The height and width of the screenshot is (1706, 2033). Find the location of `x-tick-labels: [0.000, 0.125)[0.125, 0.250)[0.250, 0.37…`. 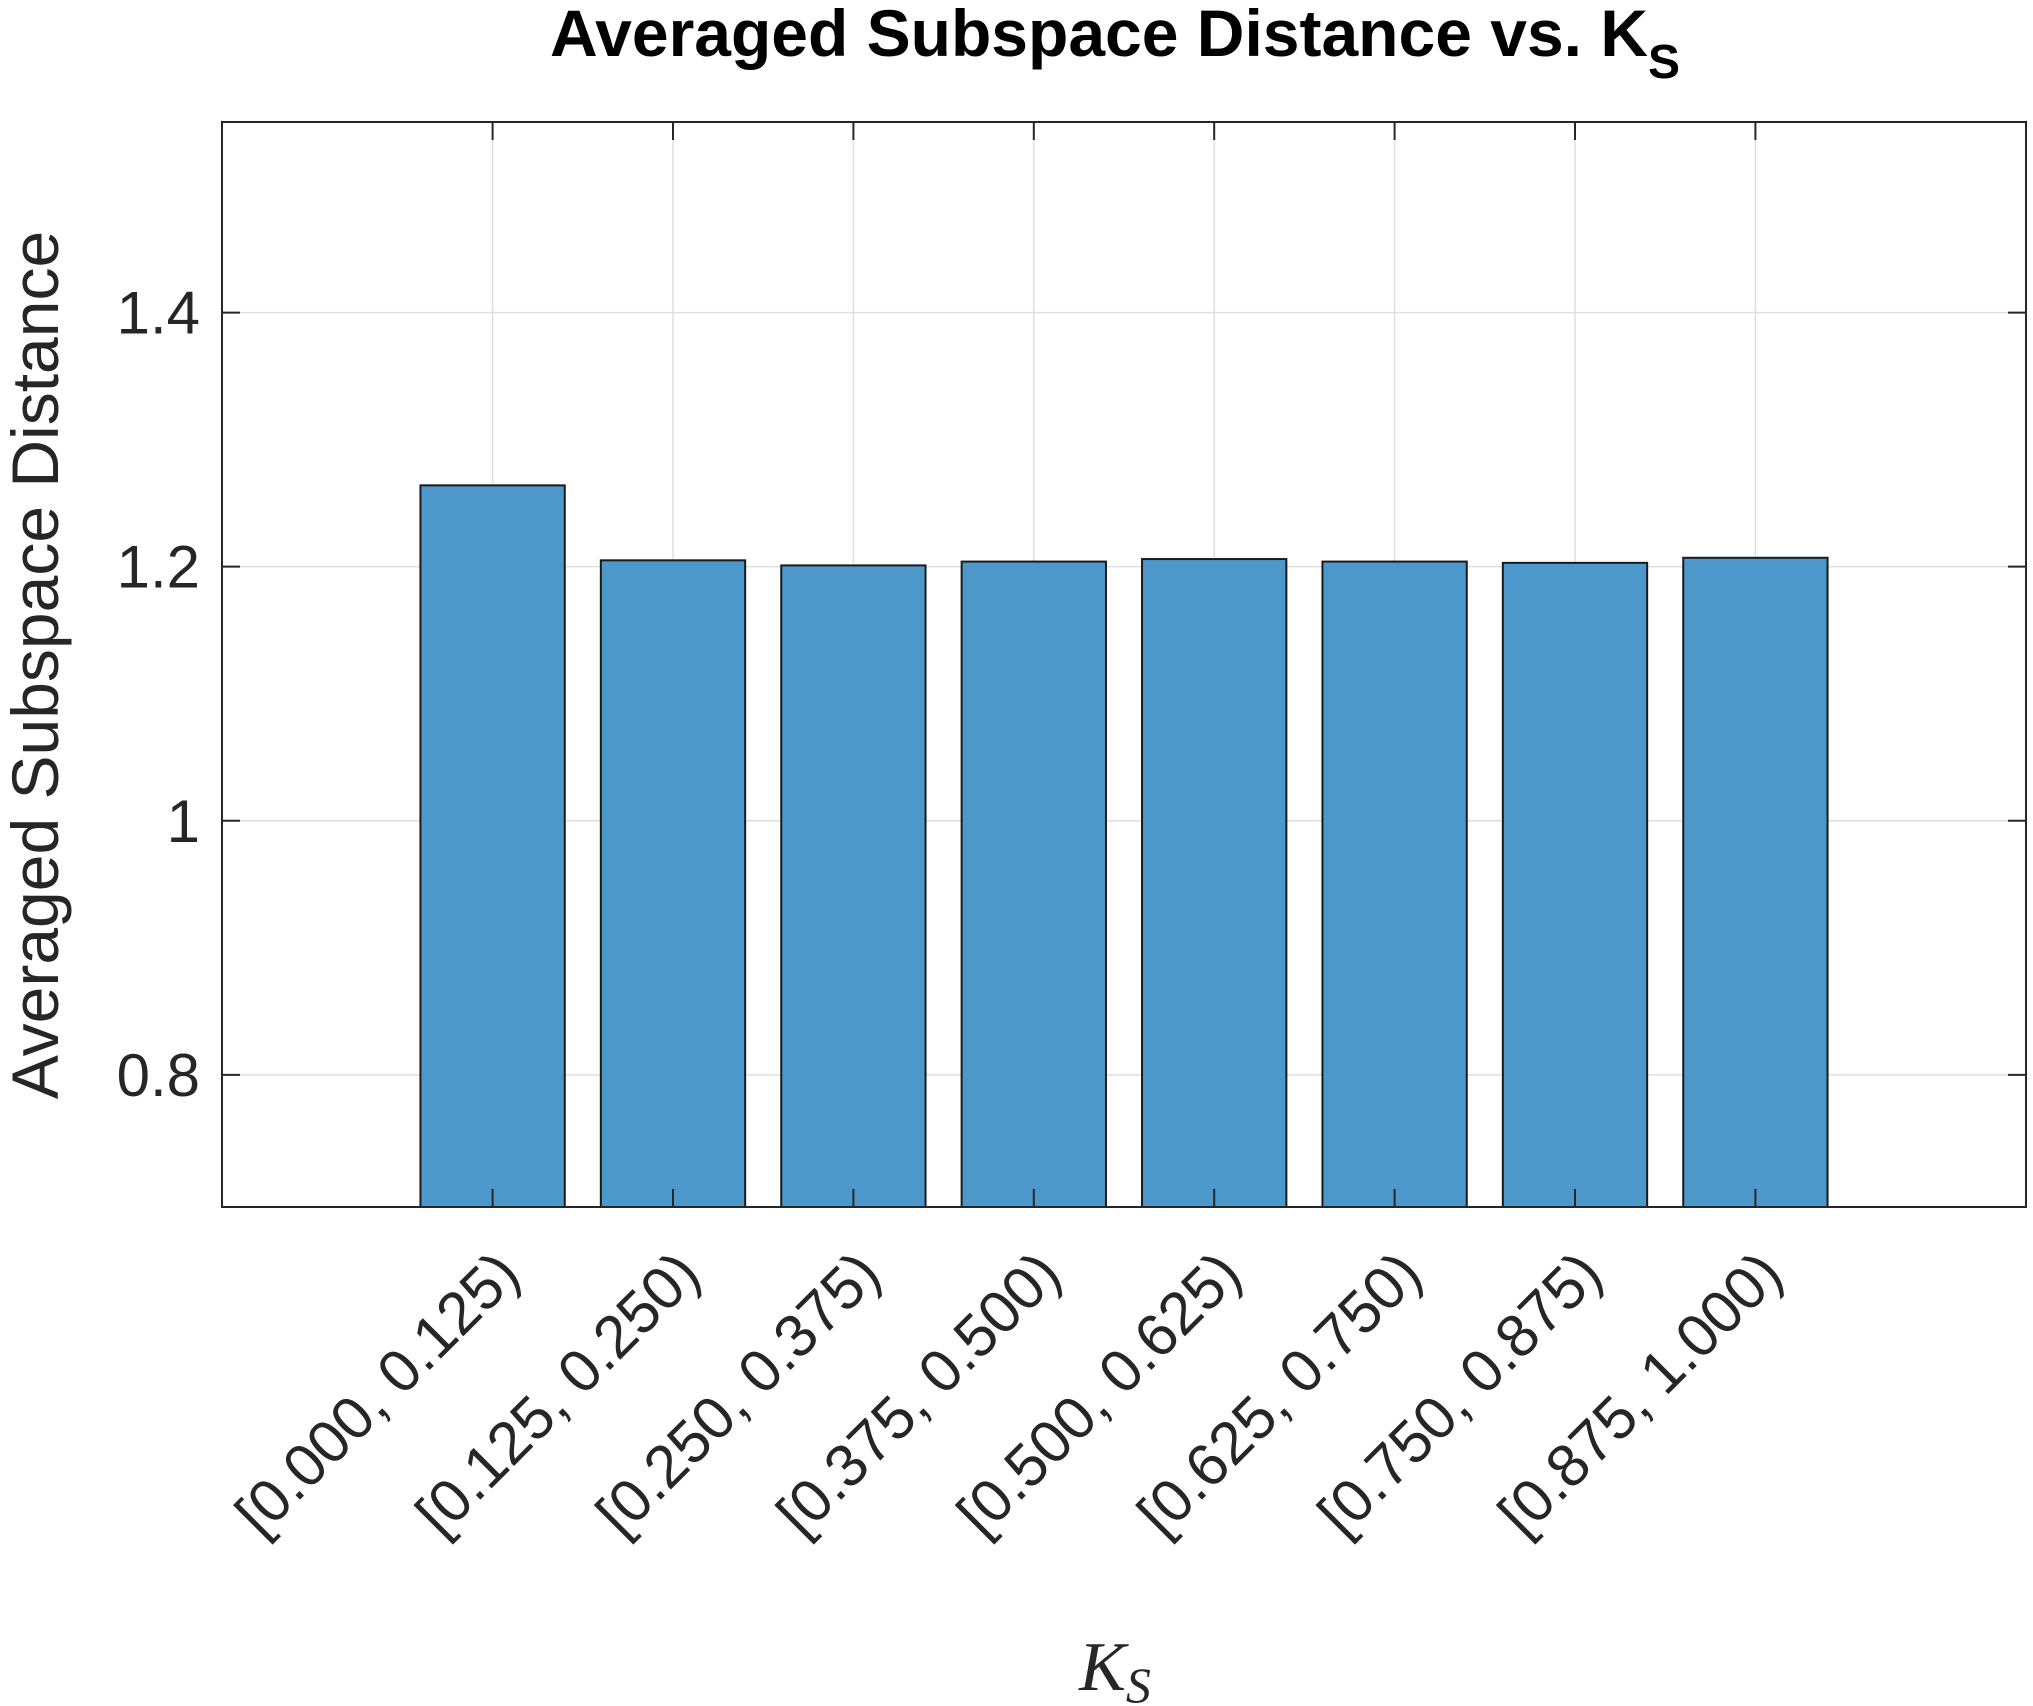

x-tick-labels: [0.000, 0.125)[0.125, 0.250)[0.250, 0.37… is located at coordinates (1009, 1393).